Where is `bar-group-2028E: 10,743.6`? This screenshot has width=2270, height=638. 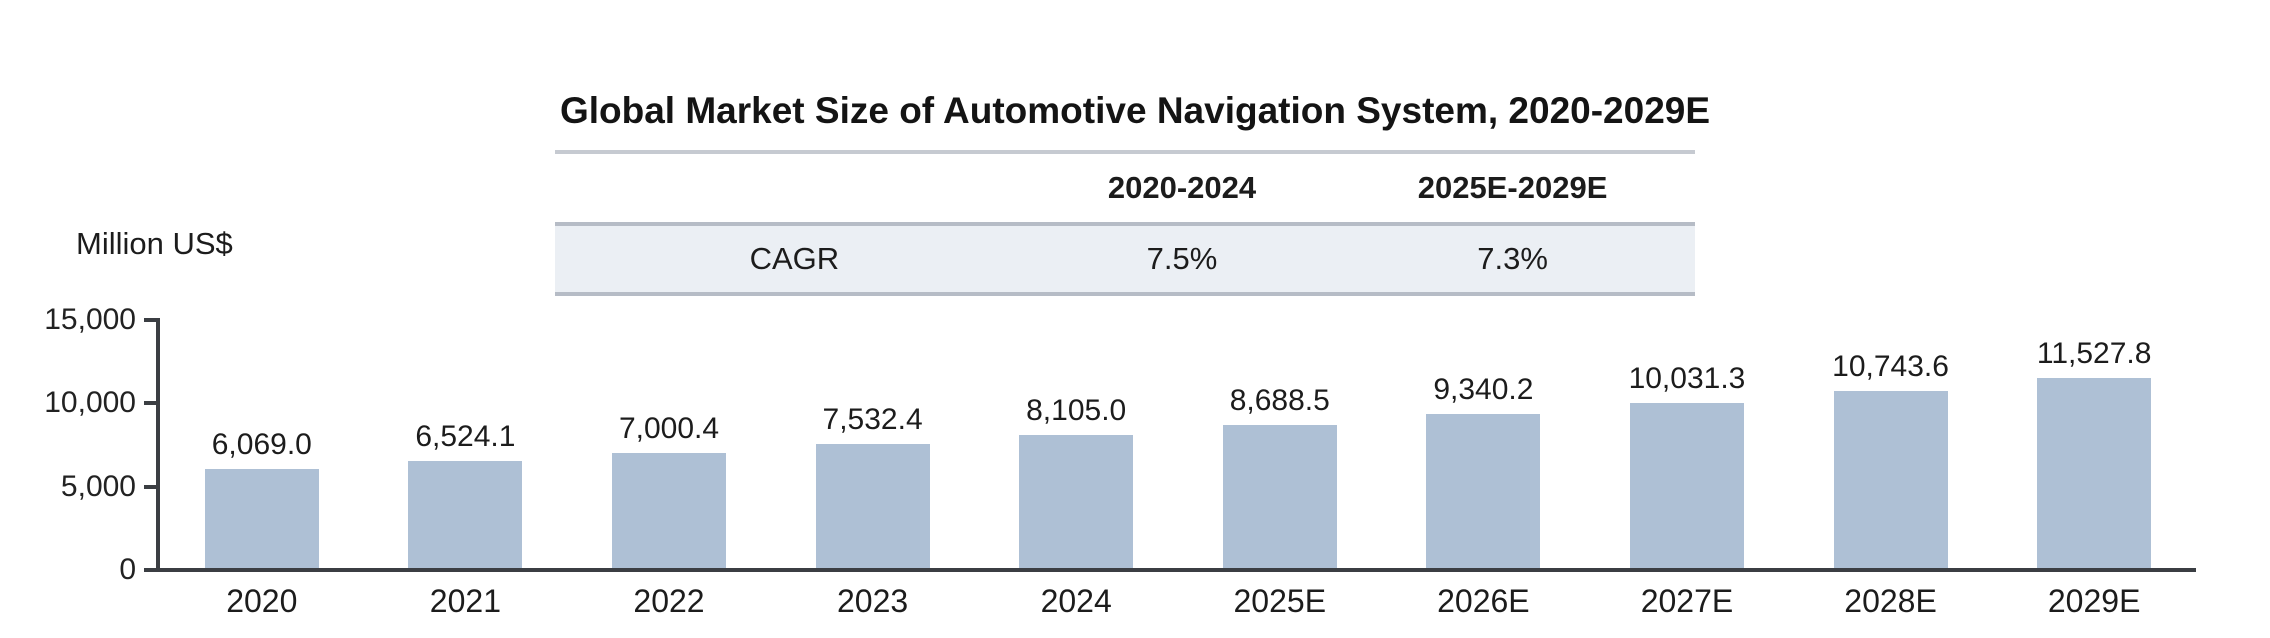
bar-group-2028E: 10,743.6 is located at coordinates (1891, 445).